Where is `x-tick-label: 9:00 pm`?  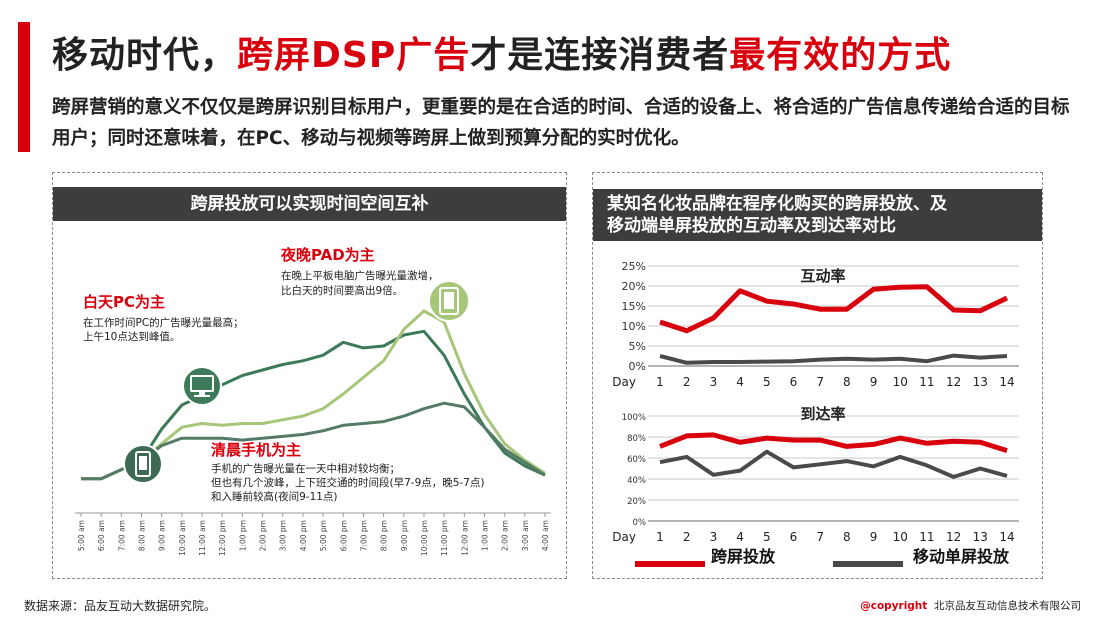
x-tick-label: 9:00 pm is located at coordinates (404, 535).